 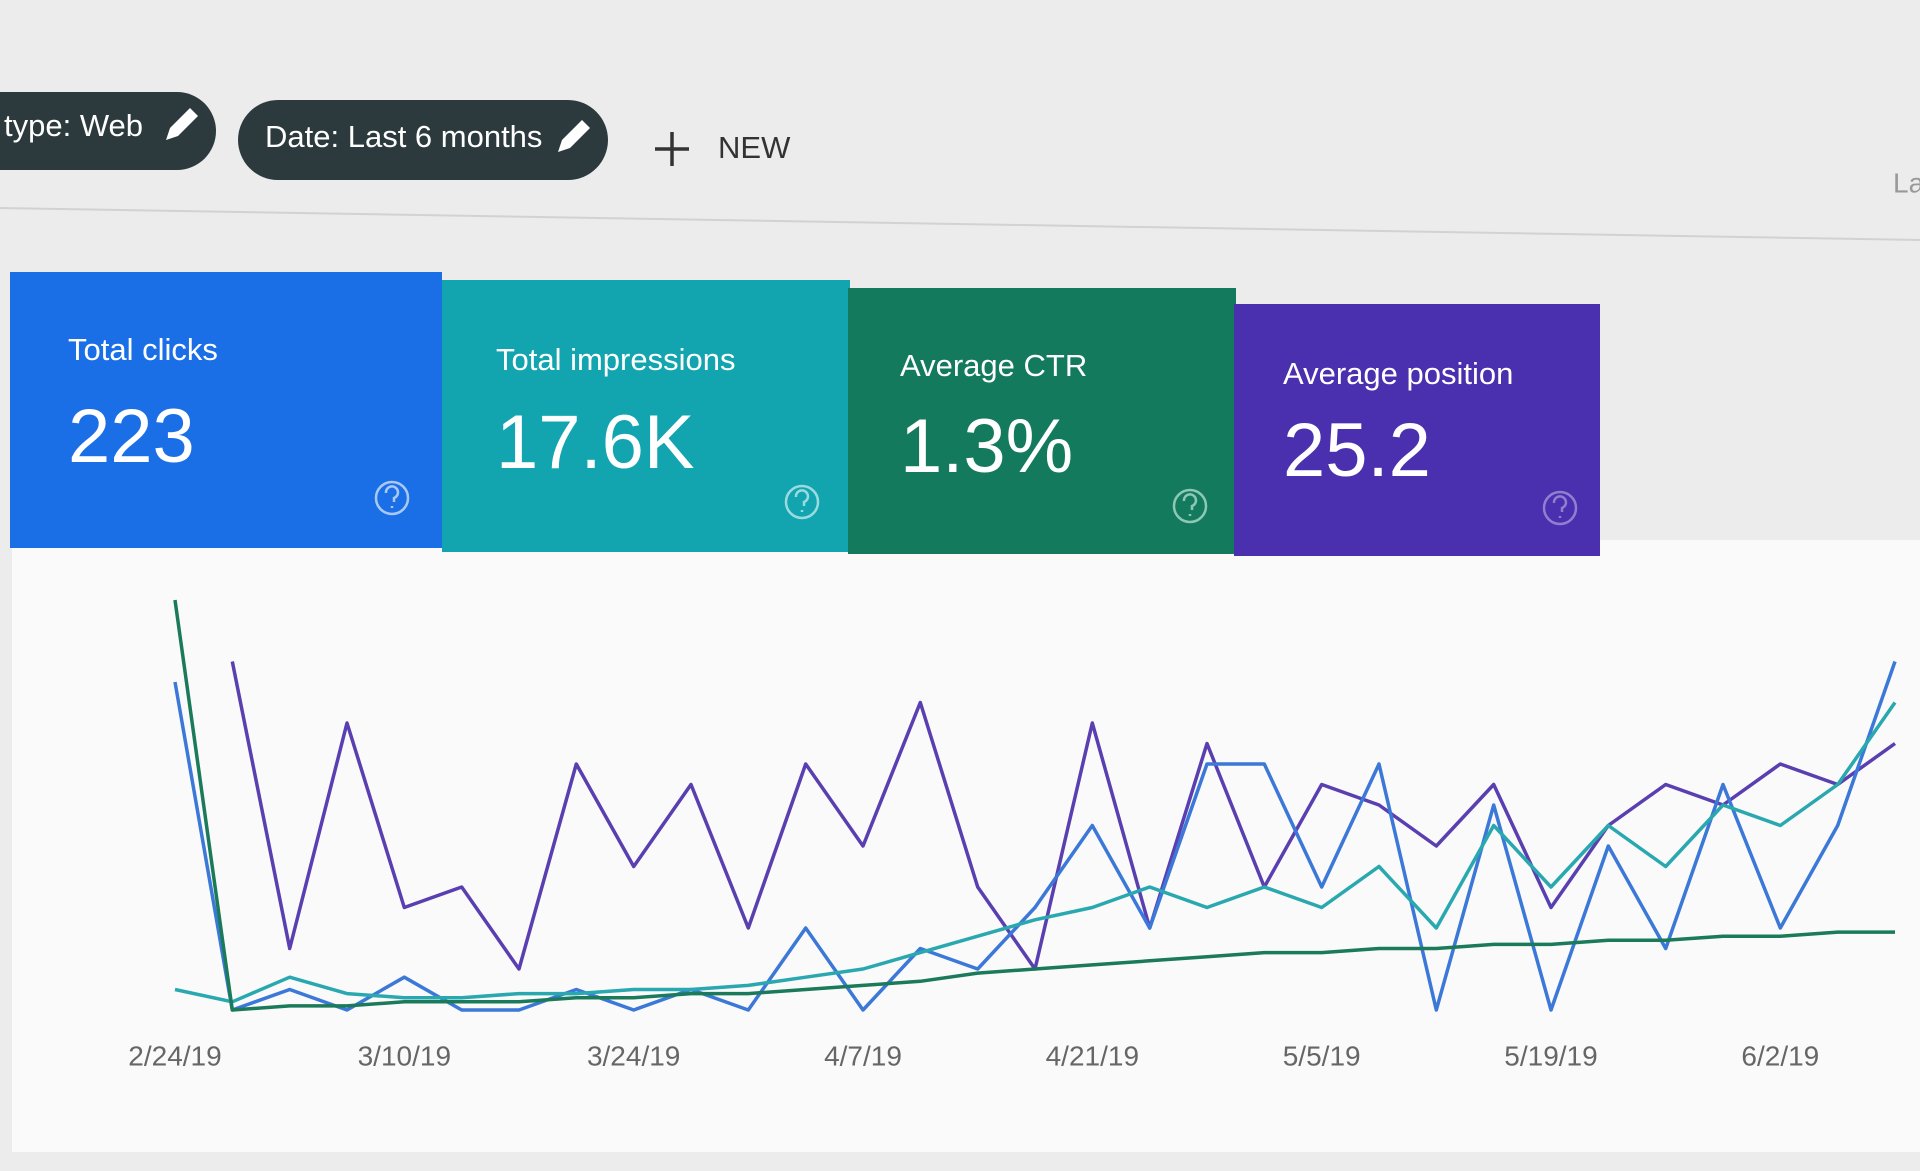 I want to click on x-tick-label: 4/21/19, so click(x=1092, y=1055).